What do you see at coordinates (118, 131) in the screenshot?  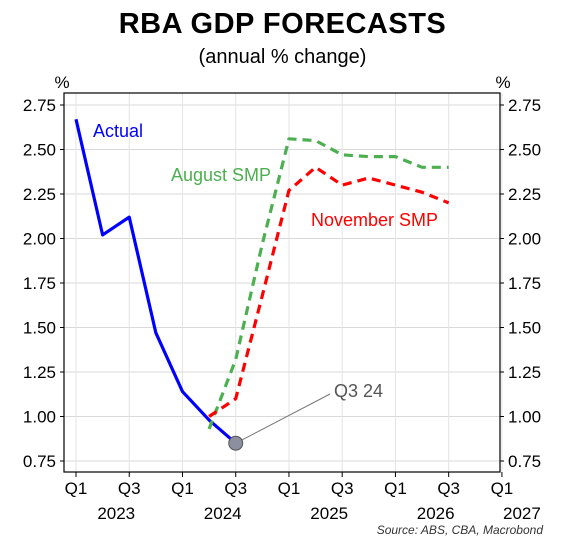 I see `series-label: Actual` at bounding box center [118, 131].